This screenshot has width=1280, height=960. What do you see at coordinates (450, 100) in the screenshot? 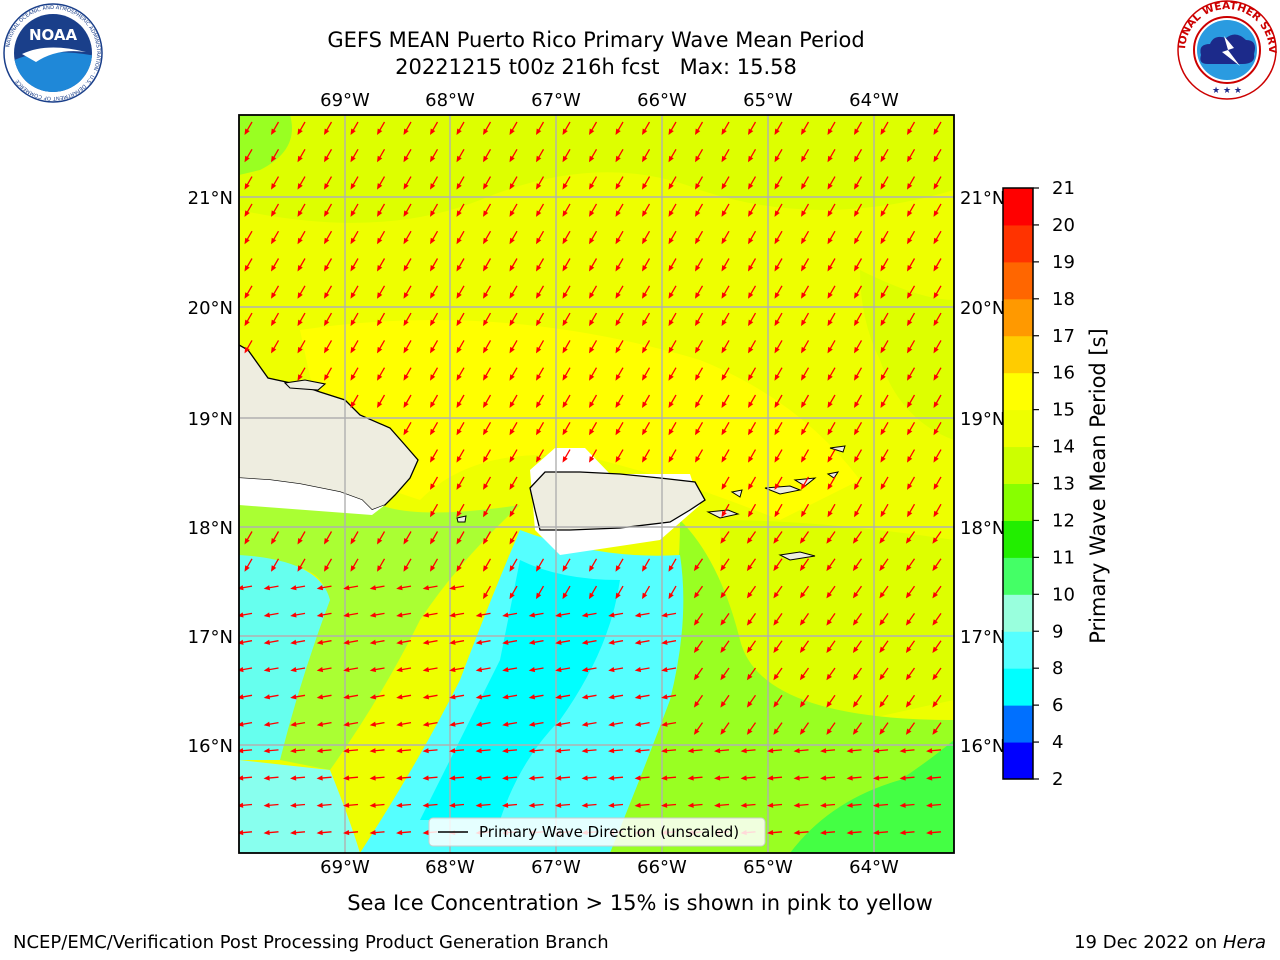
I see `lon-label-top-68w: 68°W` at bounding box center [450, 100].